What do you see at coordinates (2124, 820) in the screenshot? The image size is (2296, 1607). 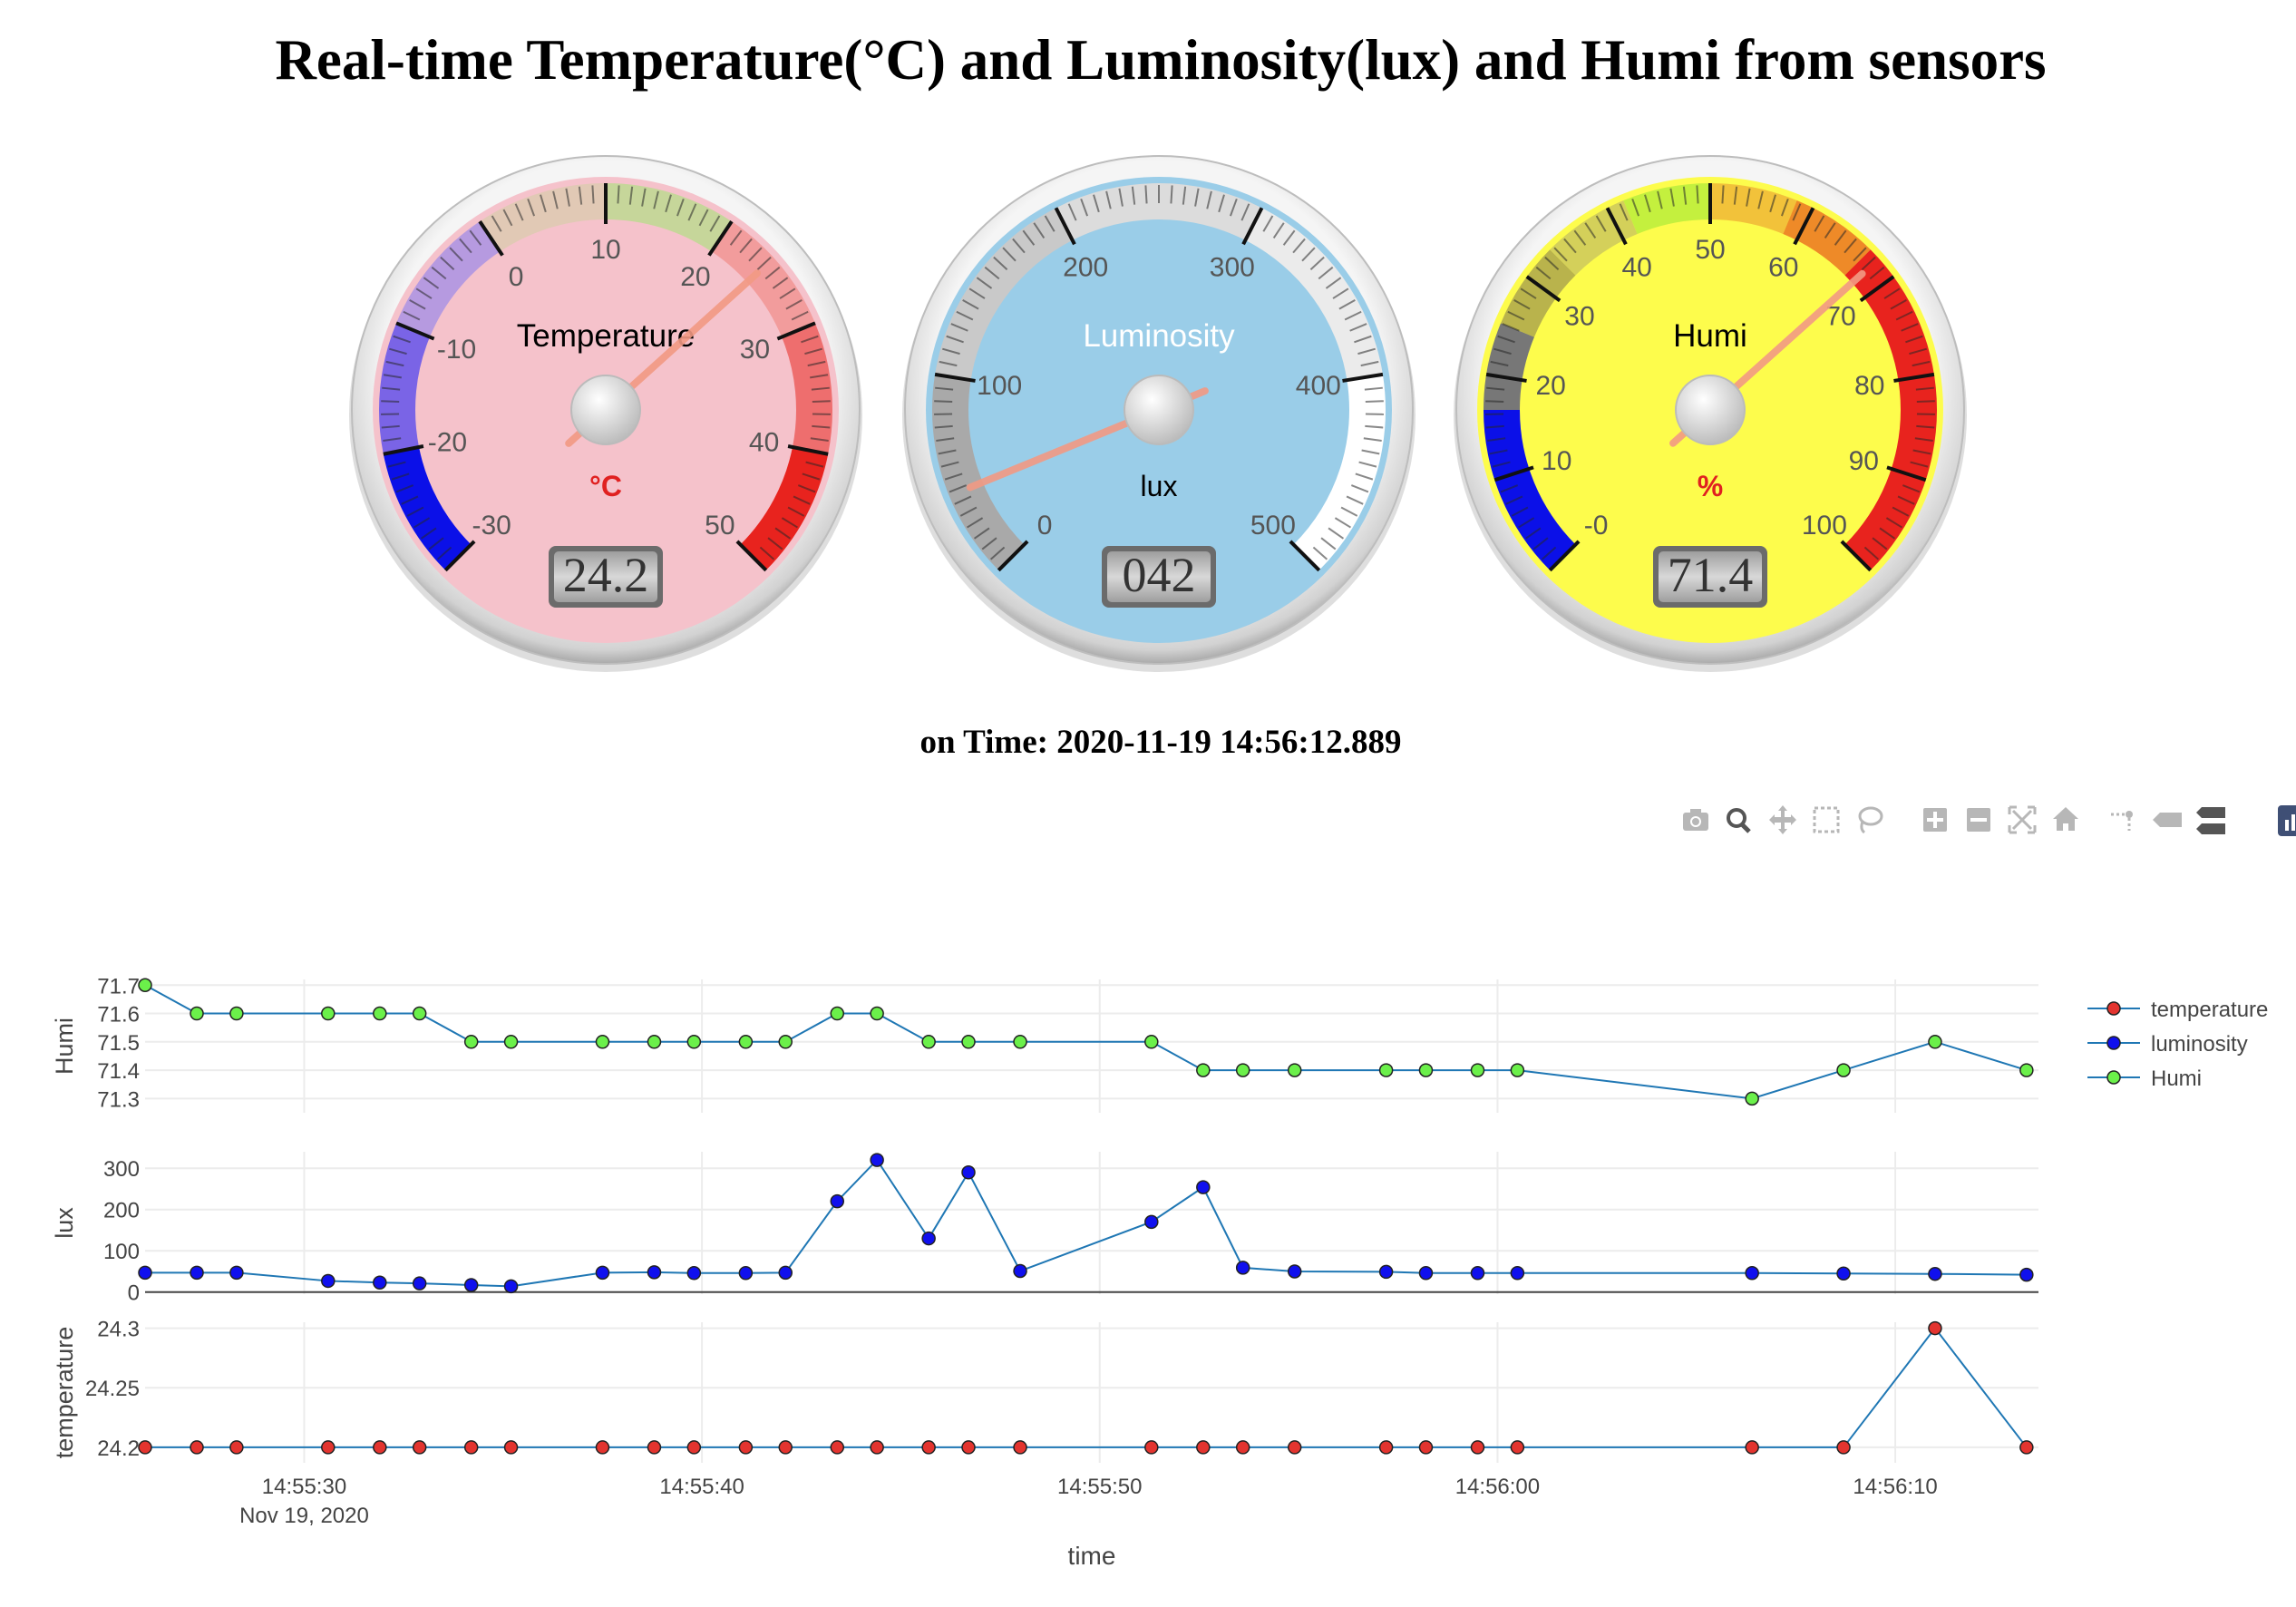 I see `spike-lines-icon` at bounding box center [2124, 820].